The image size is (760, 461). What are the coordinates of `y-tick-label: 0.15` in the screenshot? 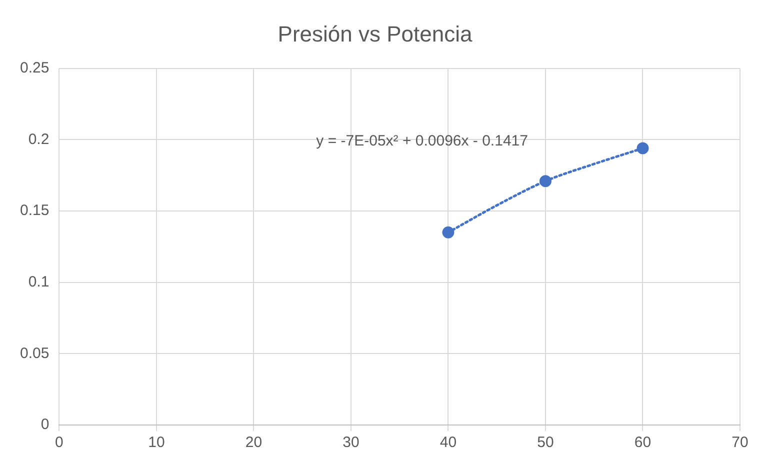 It's located at (35, 211).